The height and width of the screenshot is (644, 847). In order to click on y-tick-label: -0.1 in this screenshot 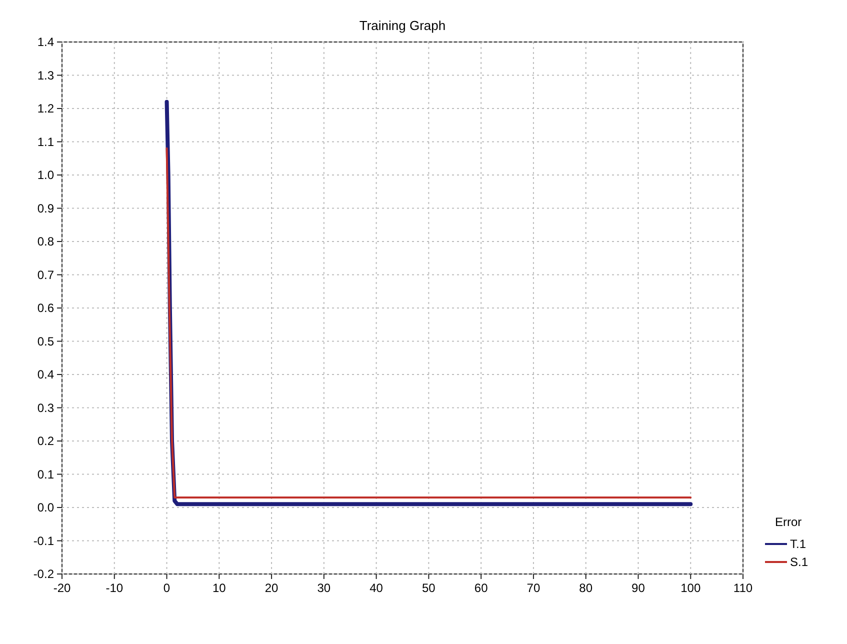, I will do `click(43, 541)`.